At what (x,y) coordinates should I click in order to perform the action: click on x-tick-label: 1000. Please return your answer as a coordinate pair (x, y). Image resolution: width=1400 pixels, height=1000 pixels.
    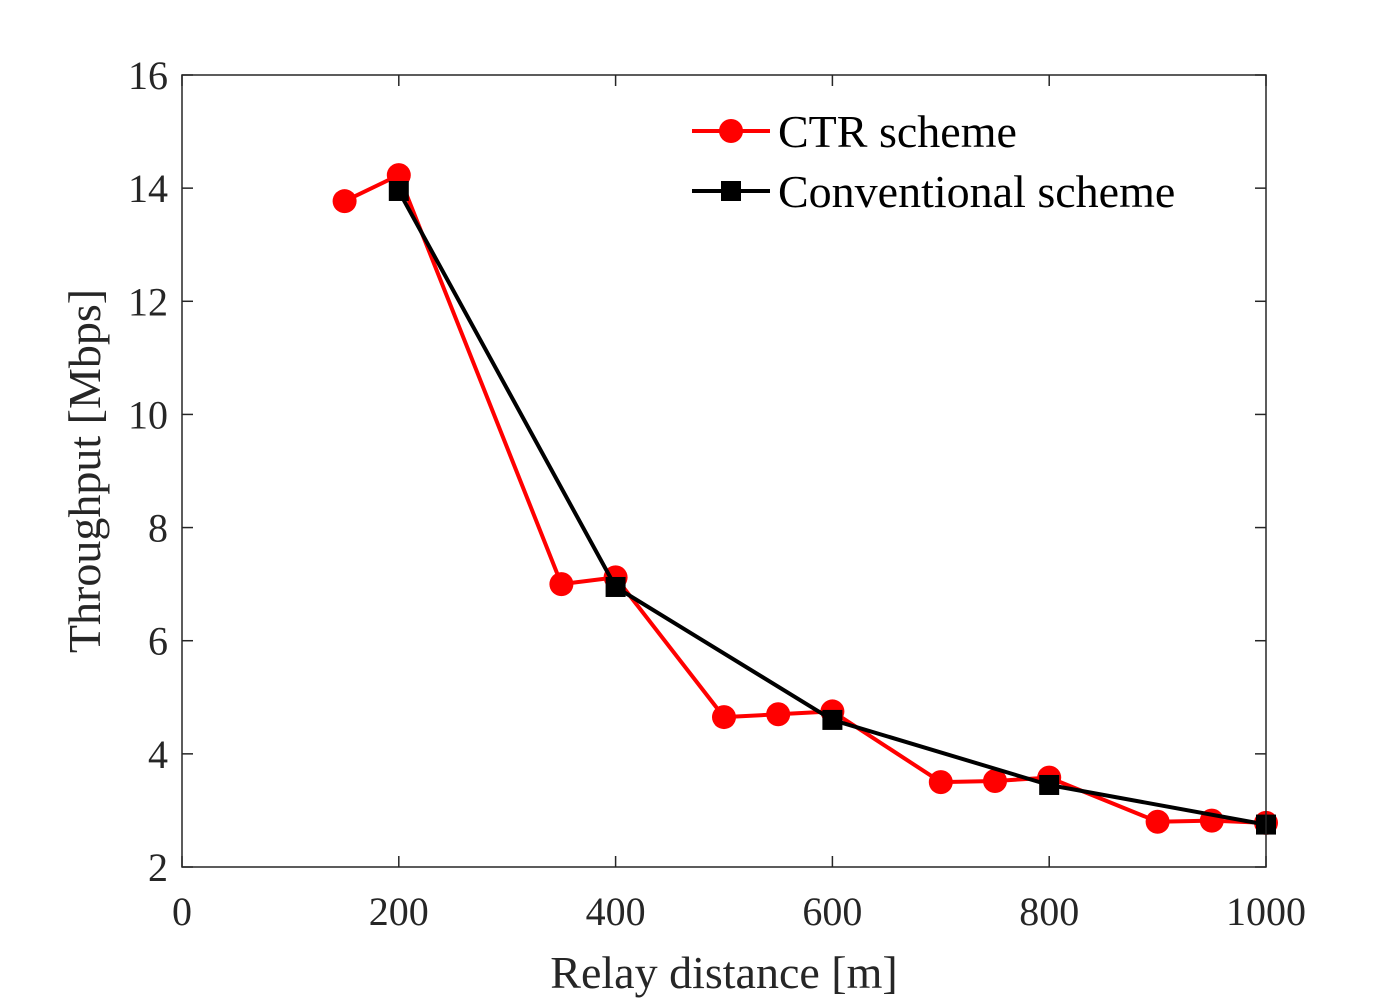
    Looking at the image, I should click on (1266, 911).